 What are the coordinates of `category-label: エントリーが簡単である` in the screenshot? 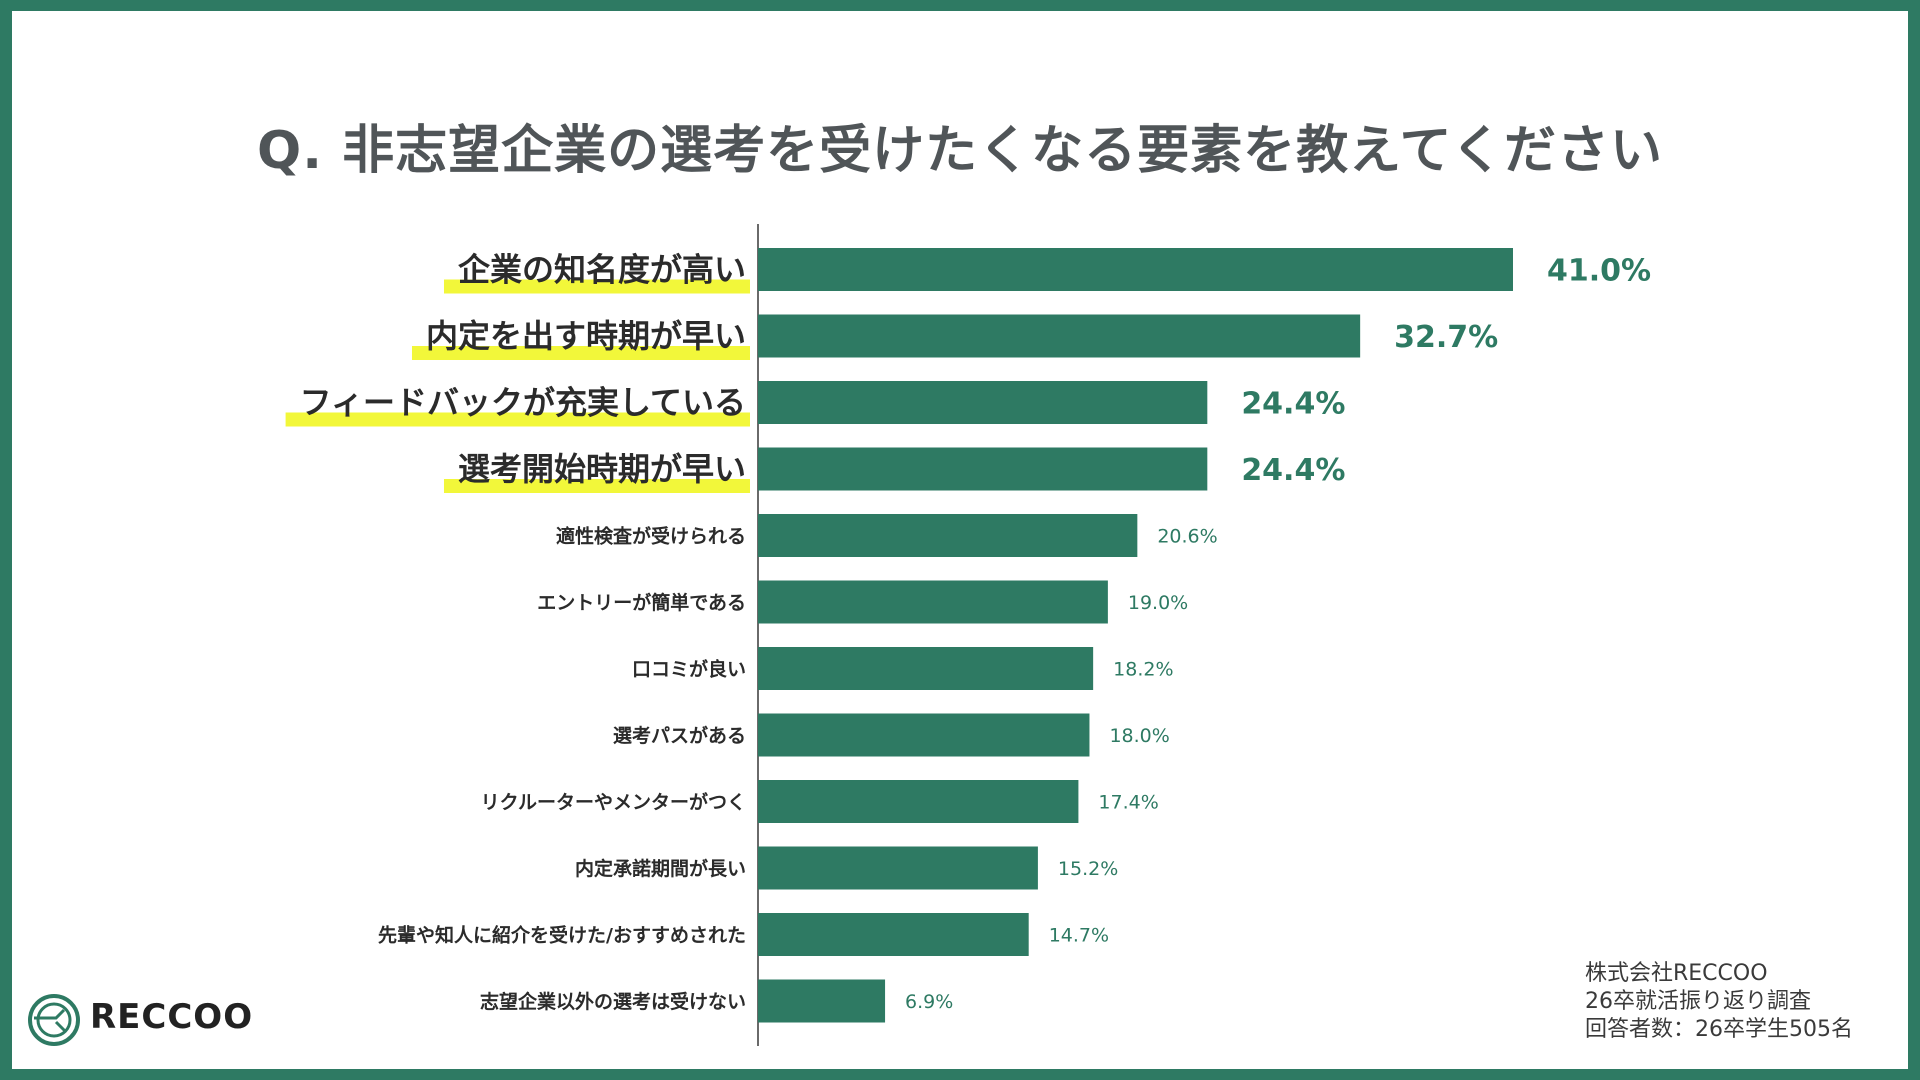 It's located at (641, 602).